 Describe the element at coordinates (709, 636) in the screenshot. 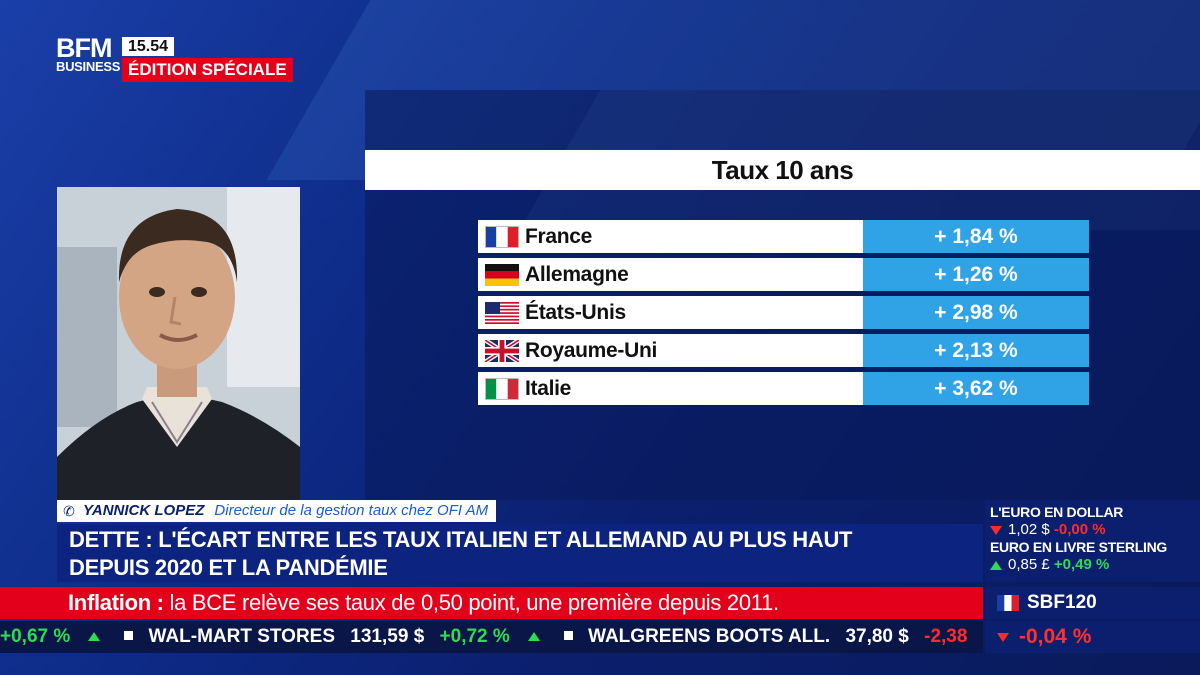

I see `ticker-stock-name: WALGREENS BOOTS ALL.` at that location.